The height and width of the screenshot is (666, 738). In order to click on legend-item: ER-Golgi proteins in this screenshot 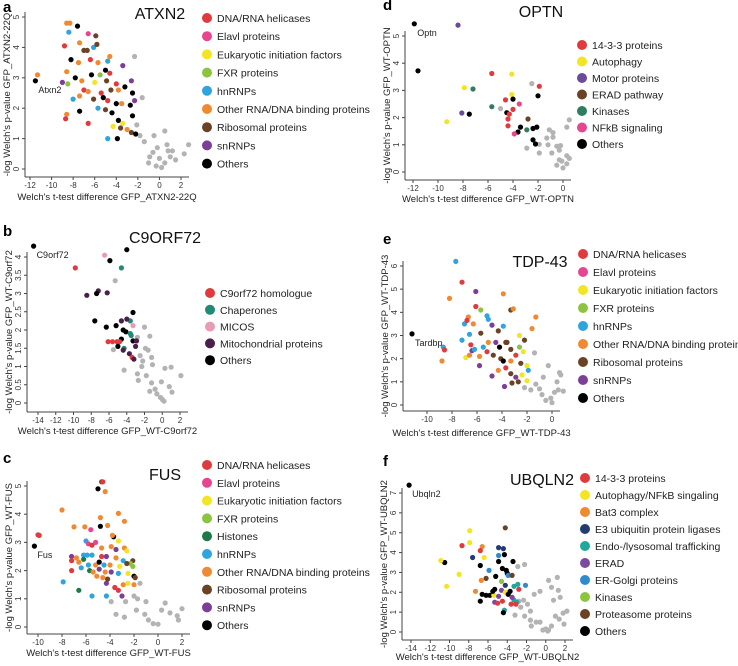, I will do `click(629, 581)`.